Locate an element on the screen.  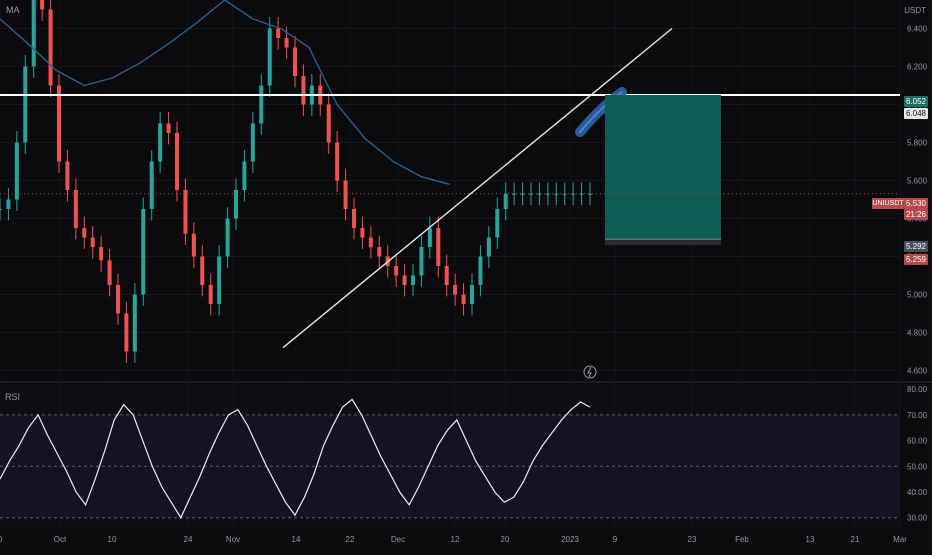
price-tick-label: 6.400 is located at coordinates (917, 29).